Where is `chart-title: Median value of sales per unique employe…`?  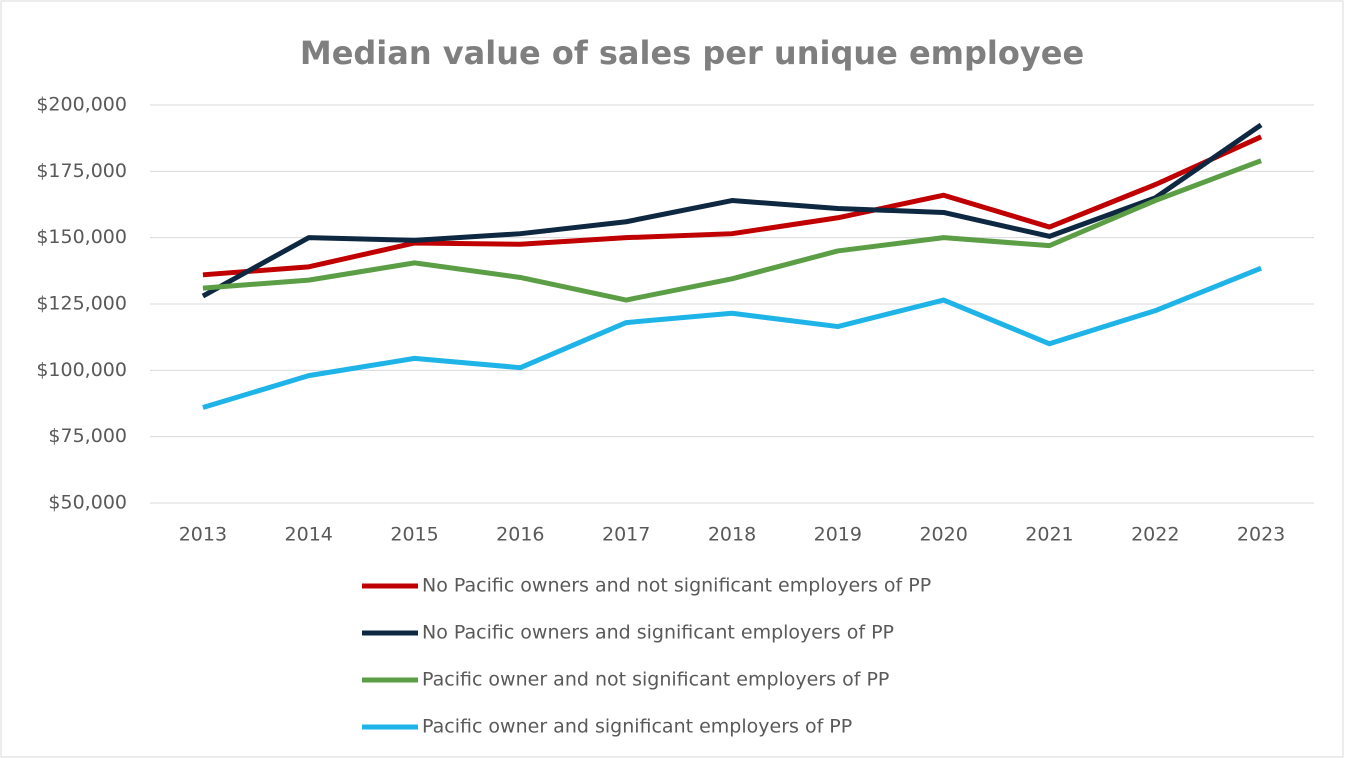 chart-title: Median value of sales per unique employe… is located at coordinates (692, 53).